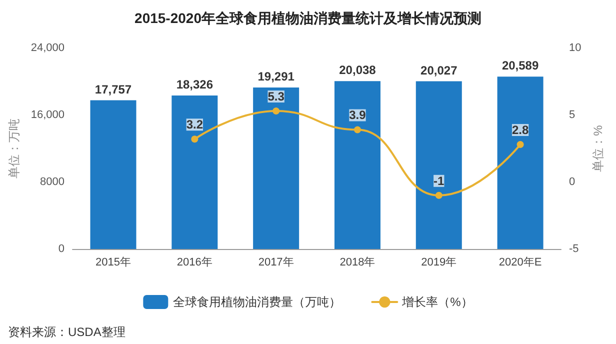  I want to click on y-tick-label: 16,000, so click(47, 115).